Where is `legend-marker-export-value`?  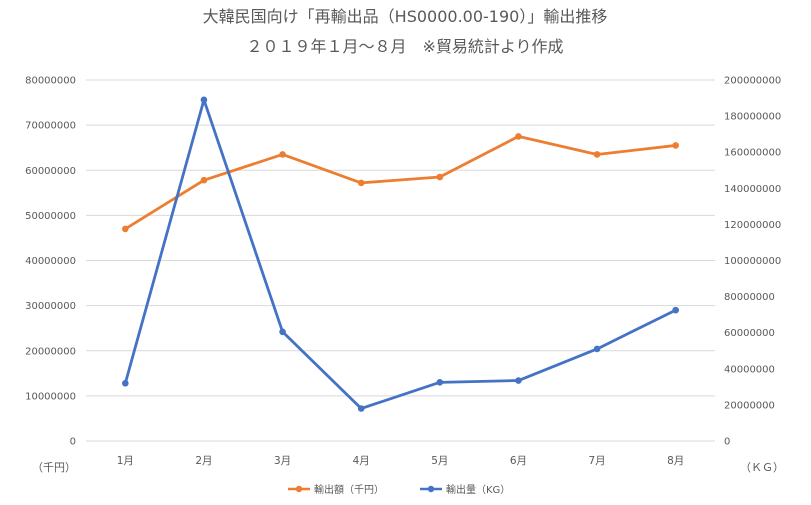
legend-marker-export-value is located at coordinates (299, 489).